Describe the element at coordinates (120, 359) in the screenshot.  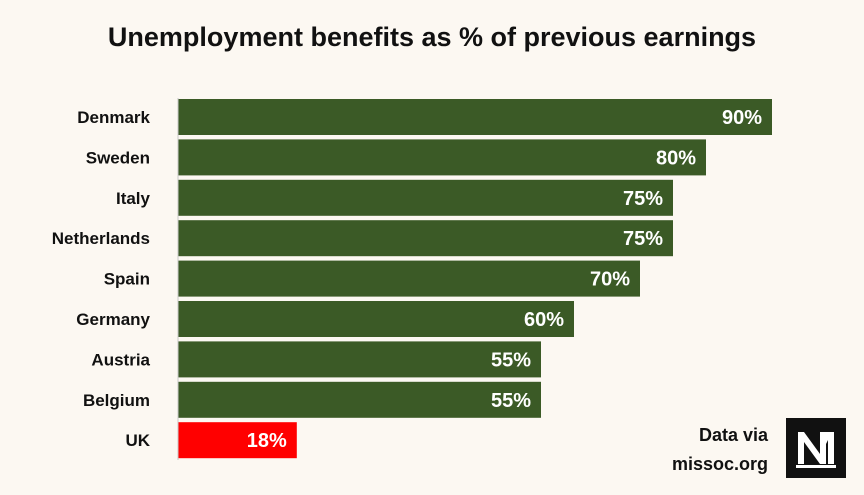
I see `category-label: Austria` at that location.